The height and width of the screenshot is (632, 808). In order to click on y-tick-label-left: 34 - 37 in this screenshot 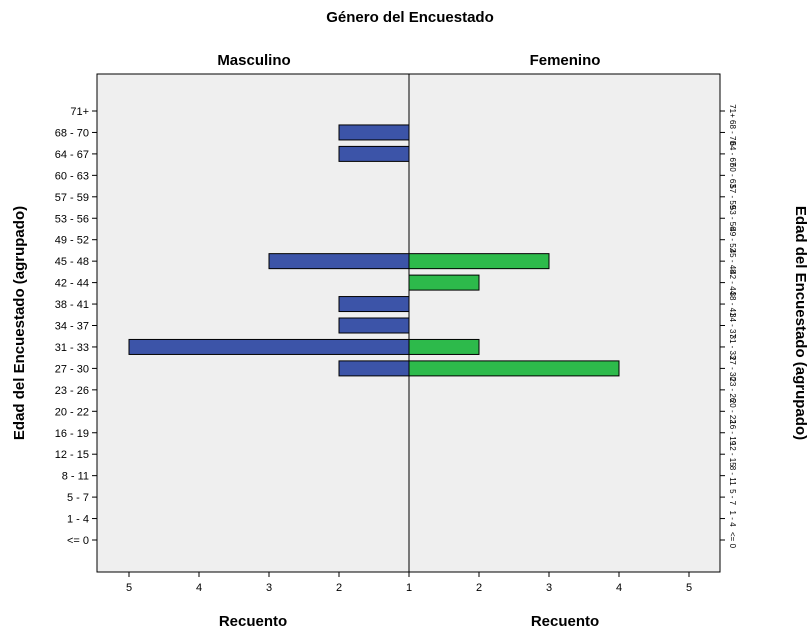, I will do `click(72, 327)`.